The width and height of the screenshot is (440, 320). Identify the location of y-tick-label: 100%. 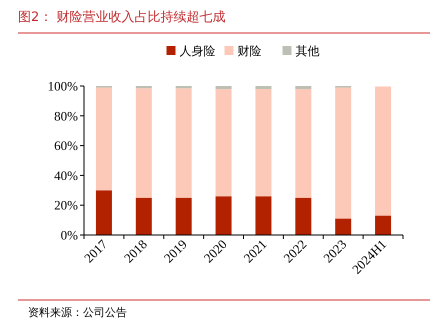
(63, 86).